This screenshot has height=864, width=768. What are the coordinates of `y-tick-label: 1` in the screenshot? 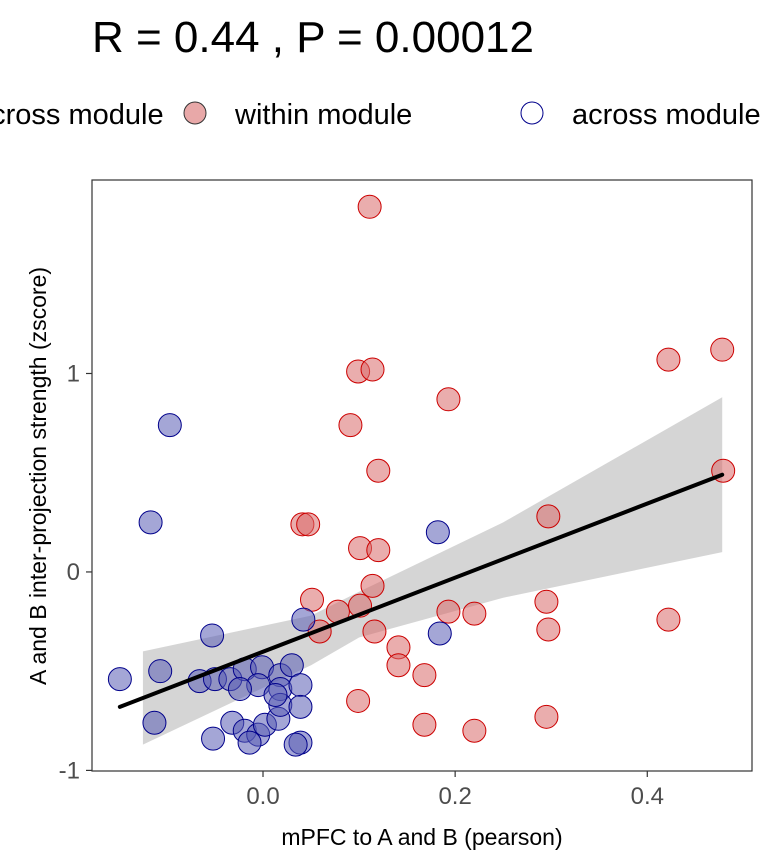 It's located at (73, 373).